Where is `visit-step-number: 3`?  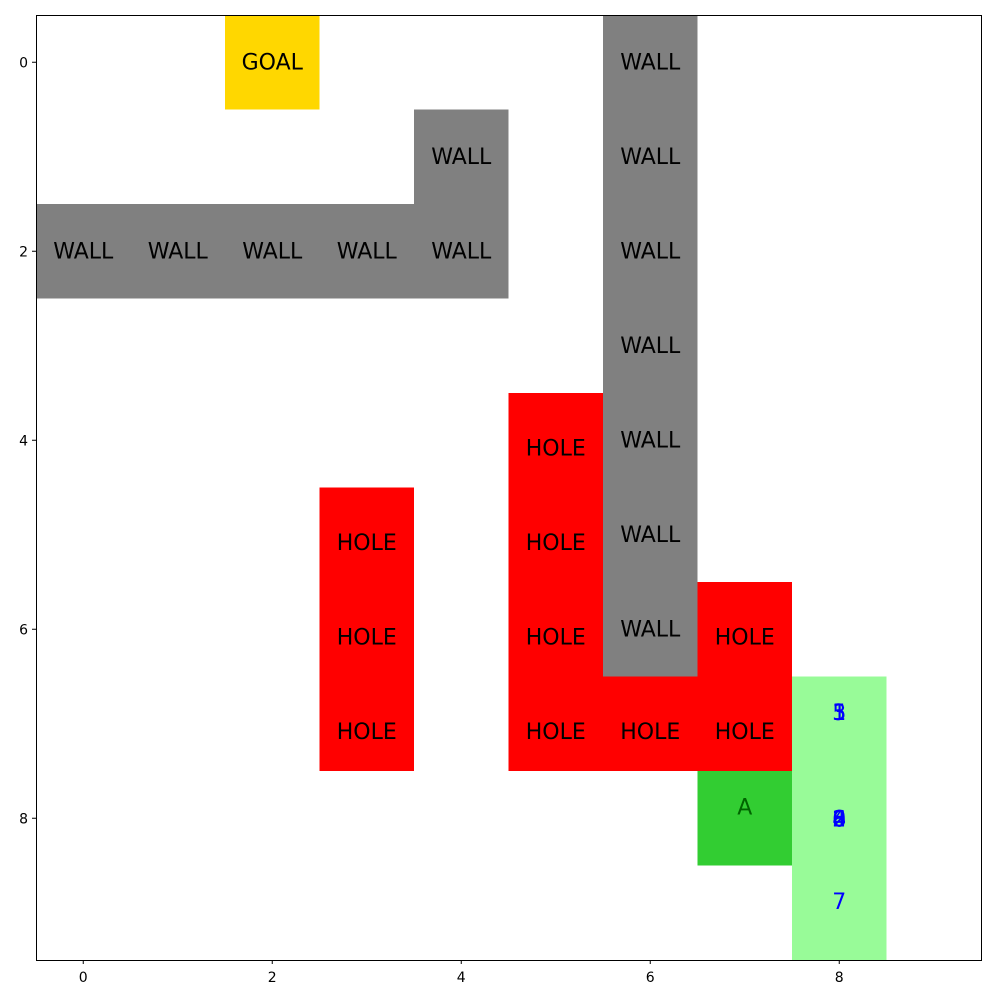 visit-step-number: 3 is located at coordinates (839, 713).